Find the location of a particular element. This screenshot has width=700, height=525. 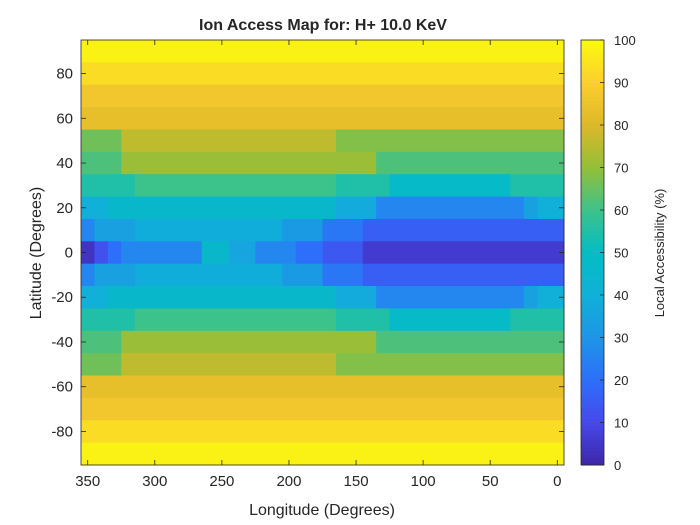

x-tick-label: 0 is located at coordinates (557, 481).